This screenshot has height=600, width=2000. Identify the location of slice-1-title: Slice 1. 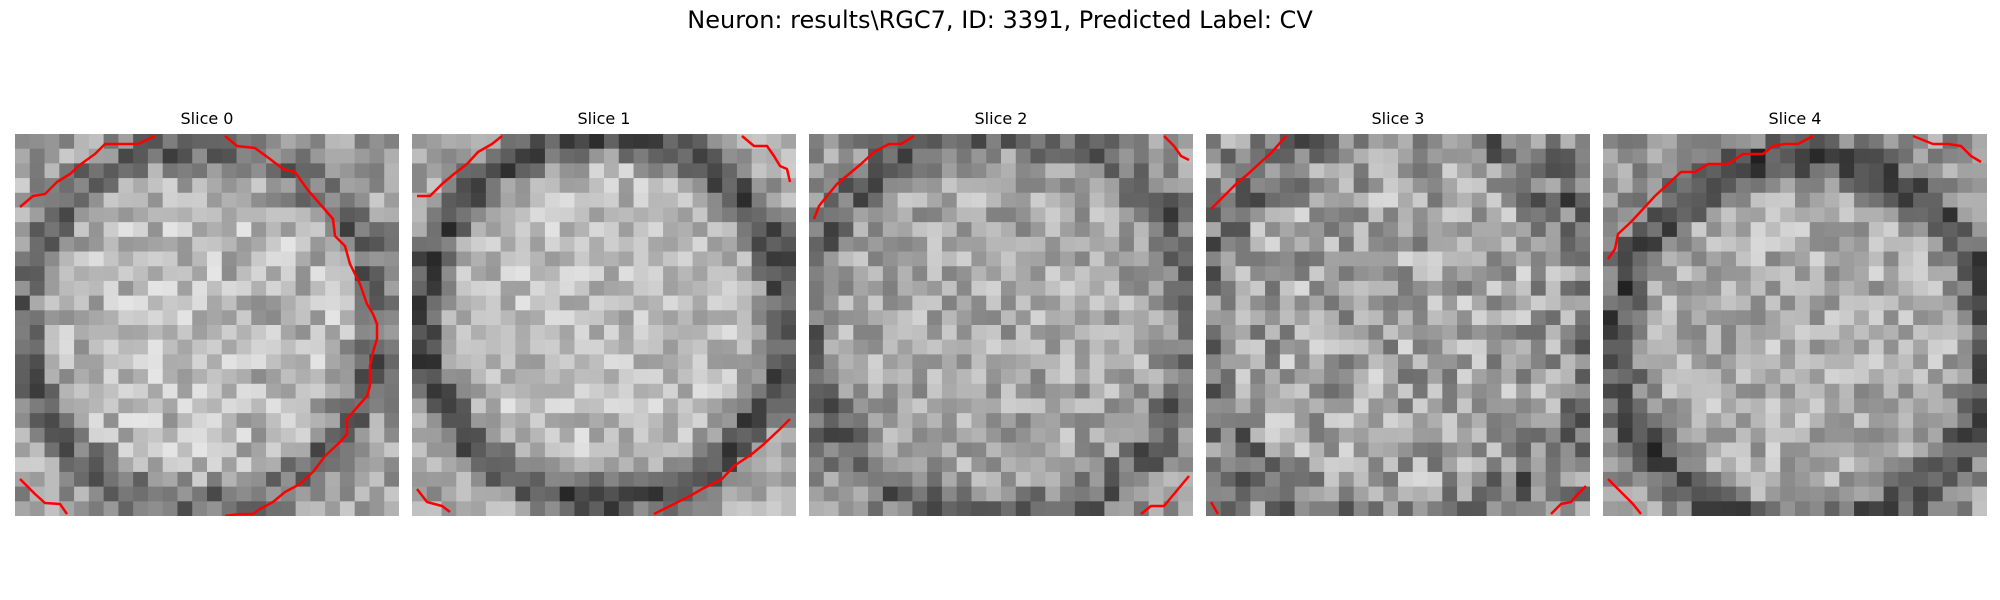
(604, 118).